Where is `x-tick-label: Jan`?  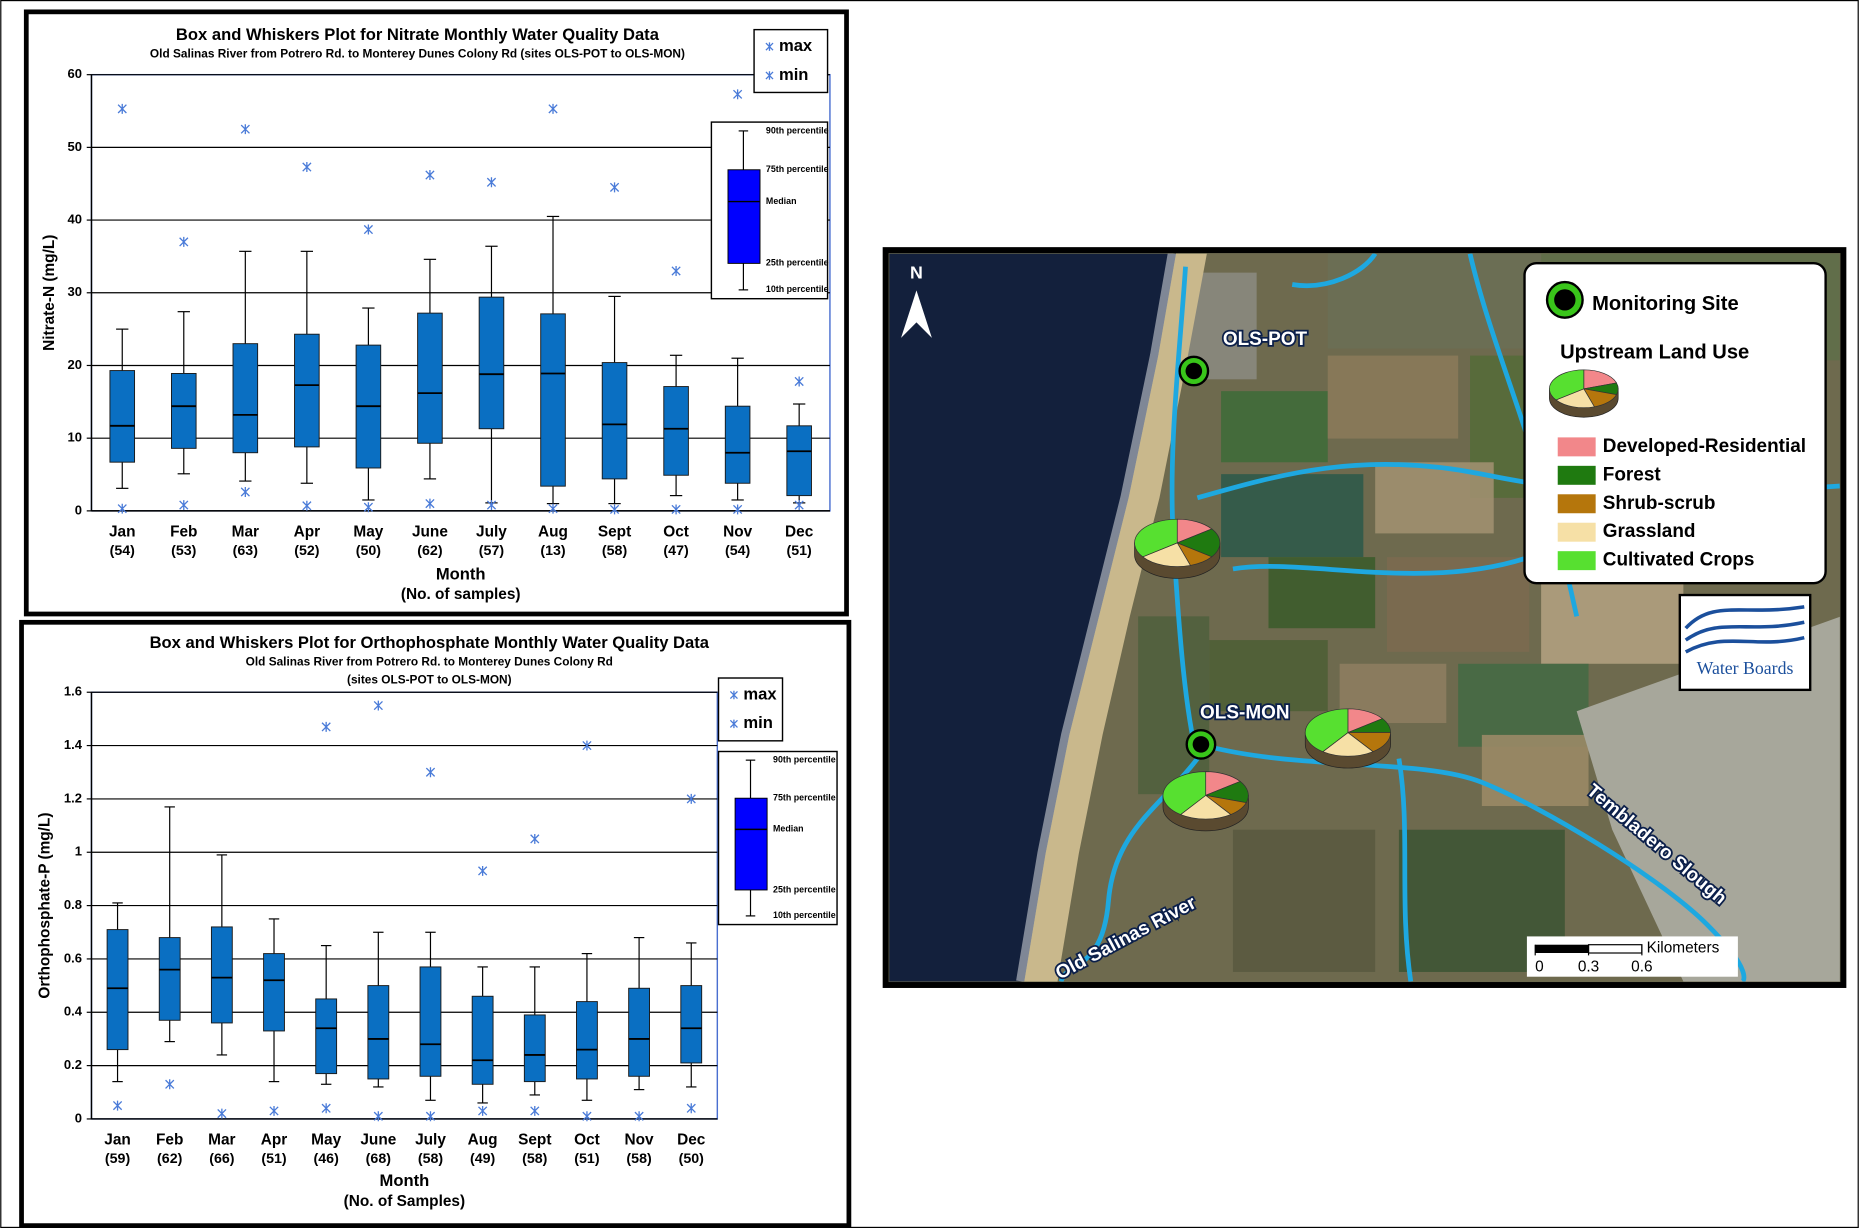
x-tick-label: Jan is located at coordinates (122, 531).